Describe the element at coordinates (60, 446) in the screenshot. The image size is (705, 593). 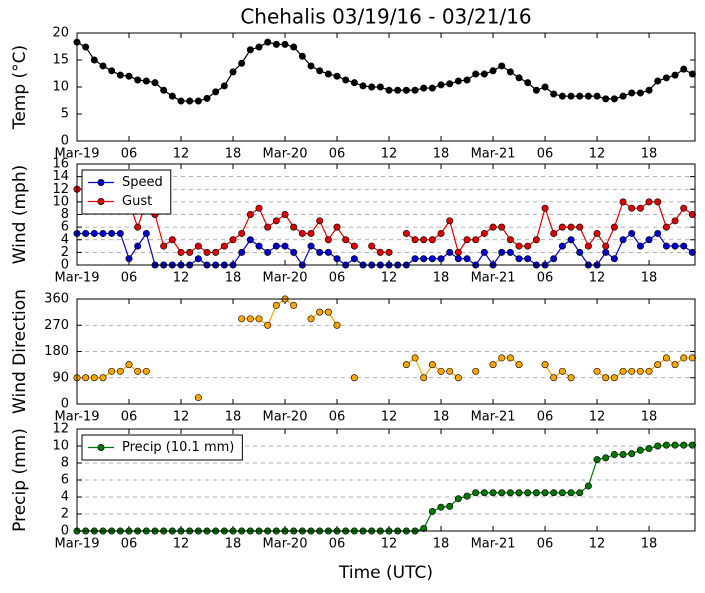
I see `y-tick-label: 10` at that location.